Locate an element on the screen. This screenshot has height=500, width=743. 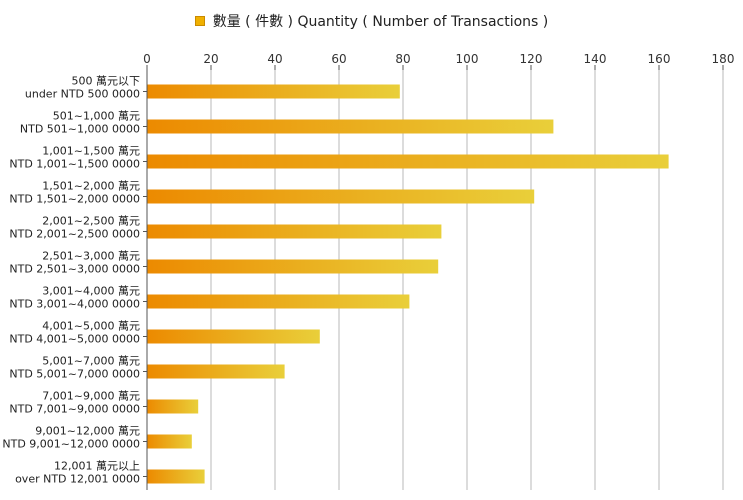
category-label: 2,501~3,000 萬元 NTD 2,501~3,000 0000 is located at coordinates (74, 263).